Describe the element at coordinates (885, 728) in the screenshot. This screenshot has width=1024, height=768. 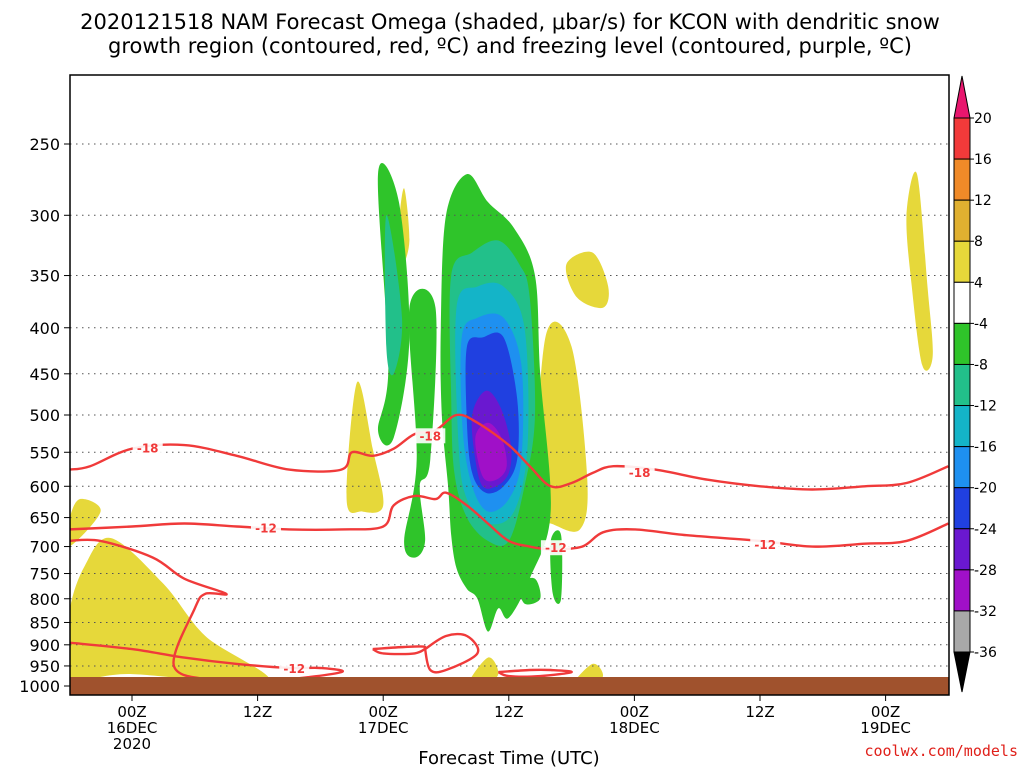
I see `x-tick-label: 19DEC` at that location.